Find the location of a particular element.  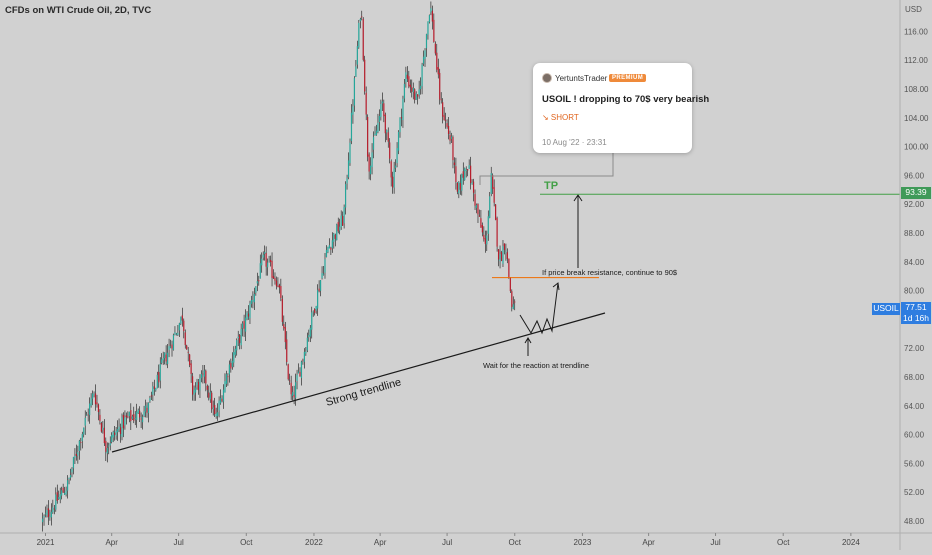

price-tick-label: 100.00 is located at coordinates (916, 147).